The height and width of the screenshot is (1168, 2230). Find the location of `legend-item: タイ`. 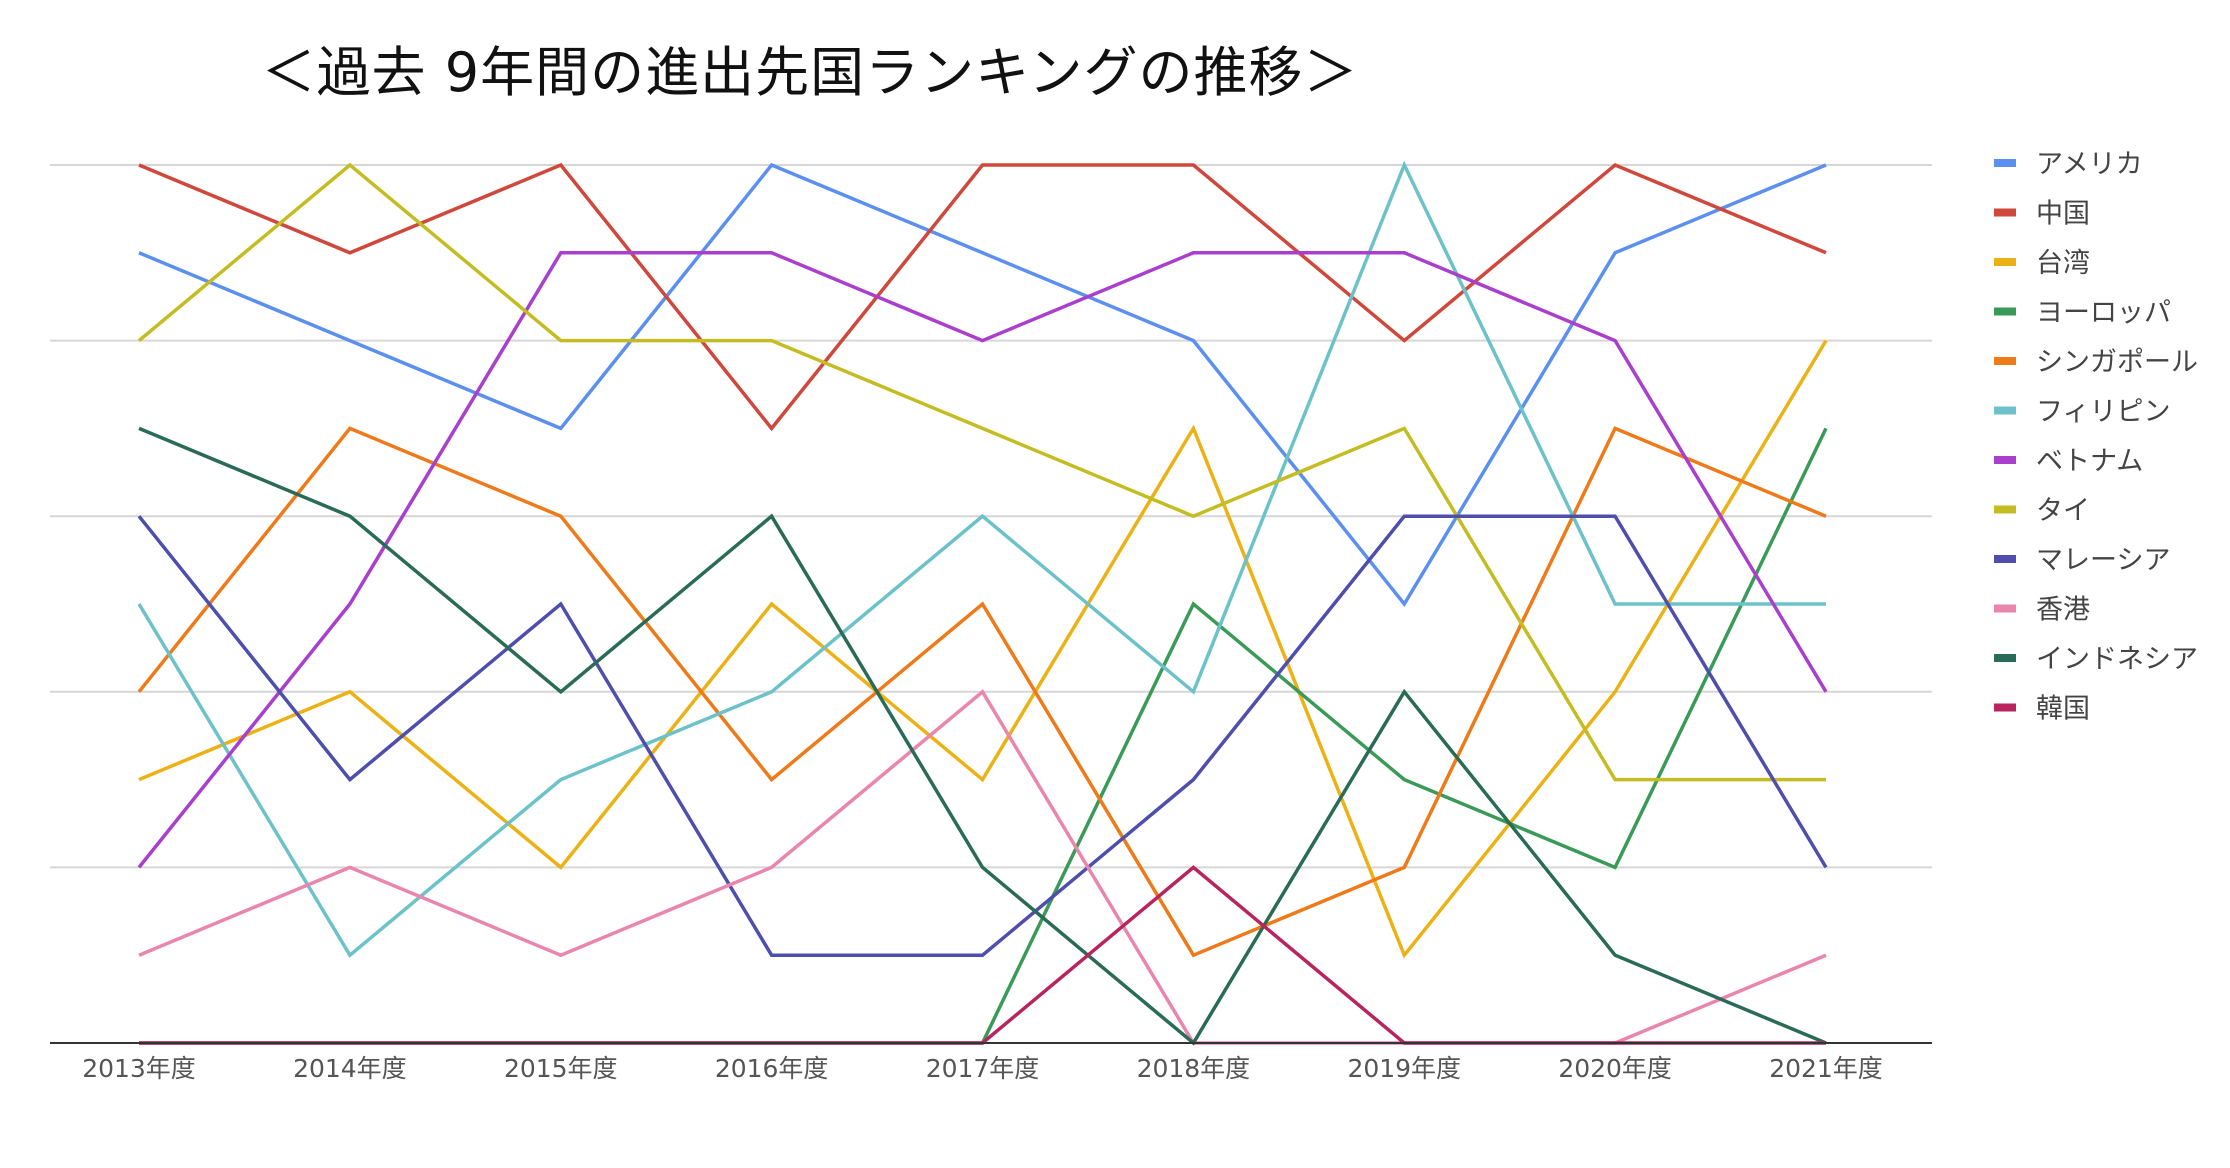

legend-item: タイ is located at coordinates (2042, 511).